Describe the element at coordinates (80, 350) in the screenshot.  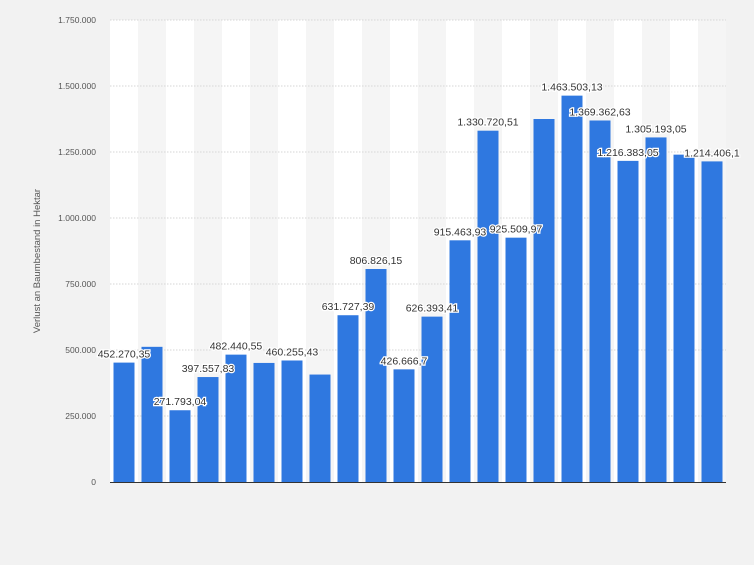
I see `y-tick-label: 500.000` at that location.